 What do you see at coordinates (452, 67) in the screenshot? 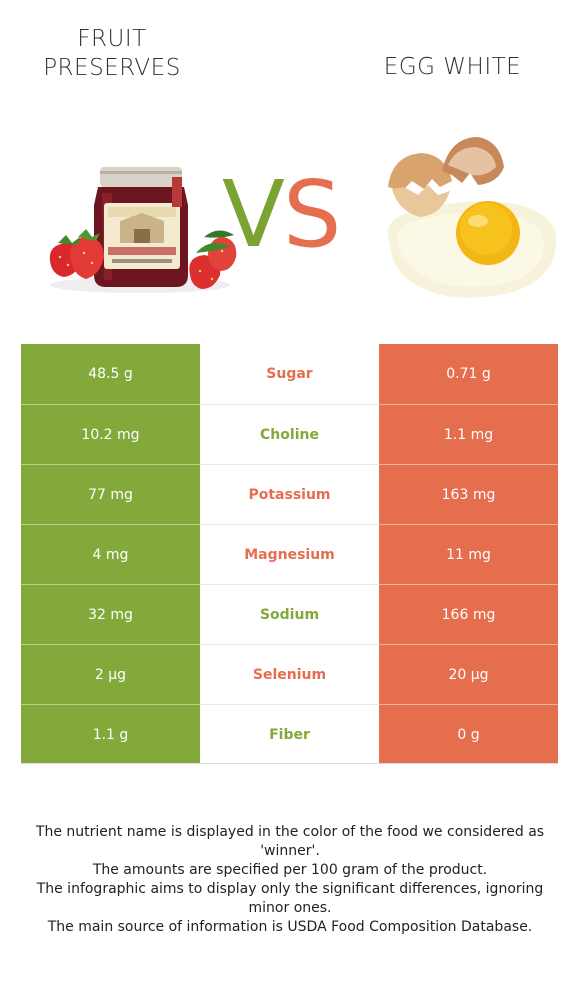
I see `right-food-title: EGG WHITE` at bounding box center [452, 67].